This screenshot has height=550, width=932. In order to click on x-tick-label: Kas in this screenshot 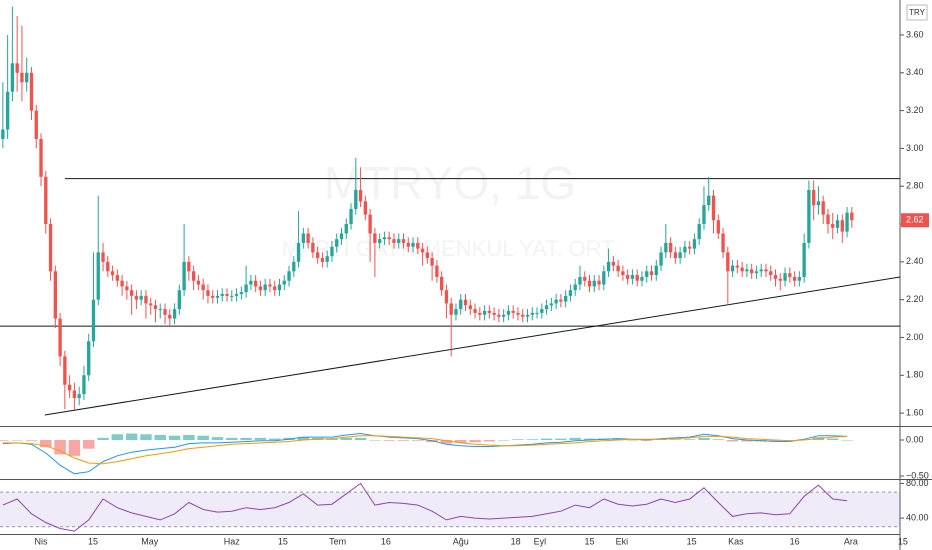, I will do `click(736, 541)`.